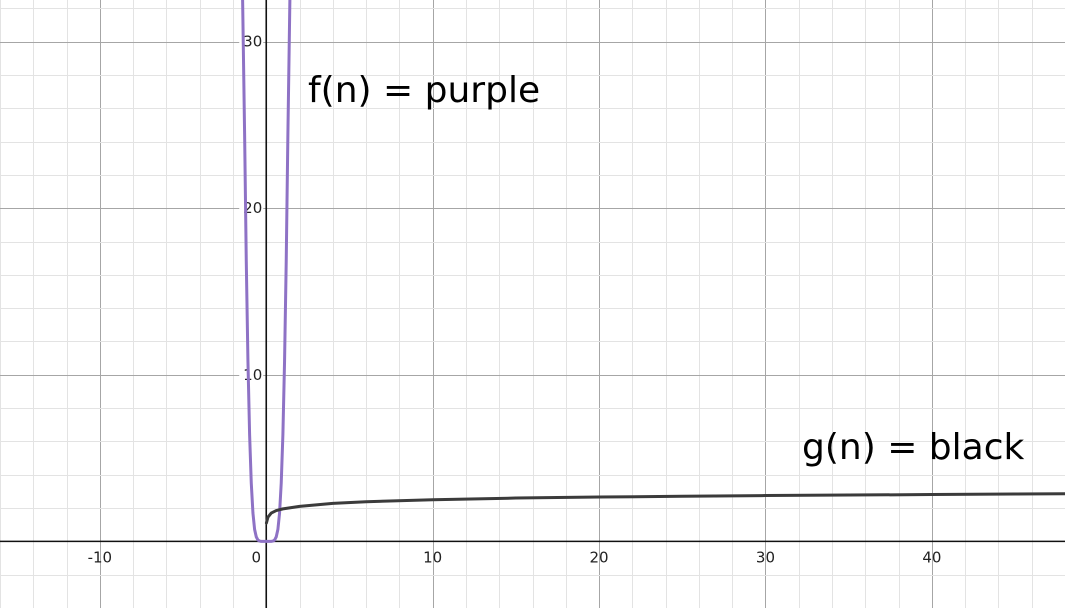  I want to click on x-tick-label: 20, so click(599, 557).